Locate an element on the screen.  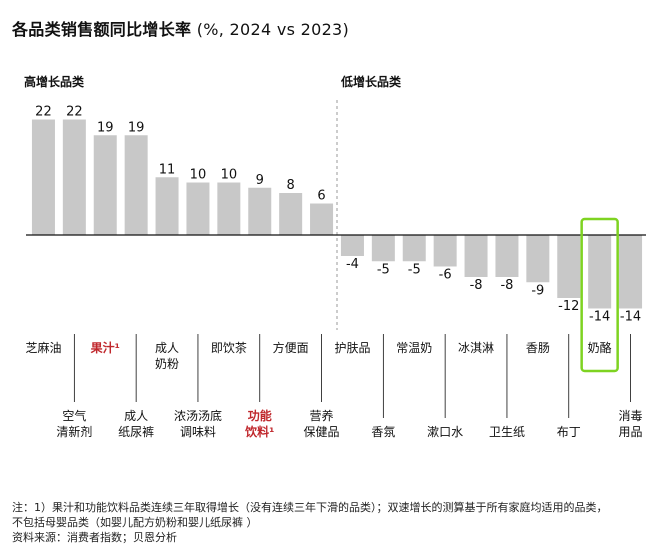
category-label: 香氛 is located at coordinates (383, 432).